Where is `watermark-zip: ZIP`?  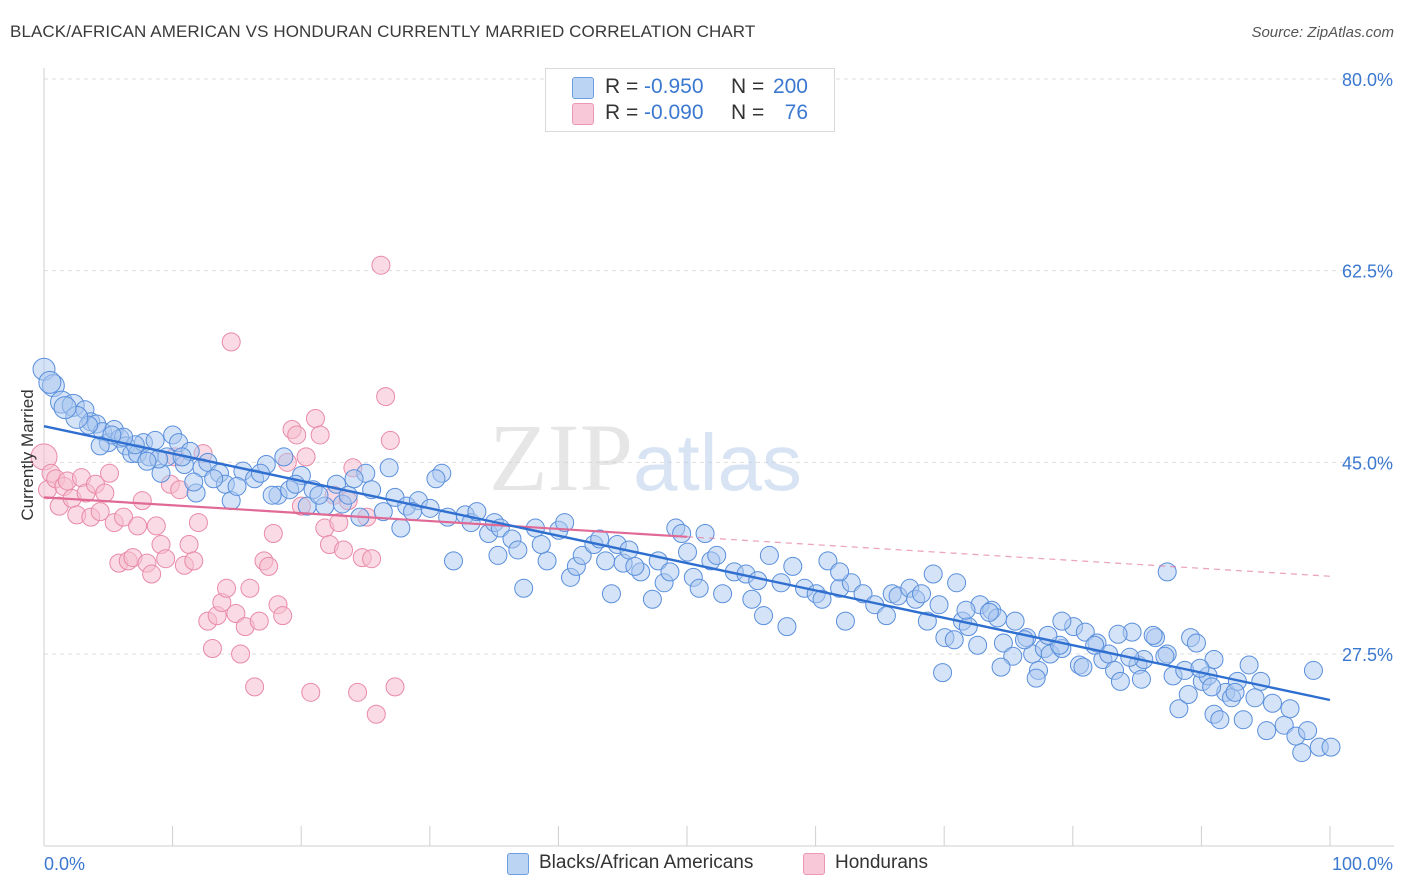
watermark-zip: ZIP is located at coordinates (561, 457).